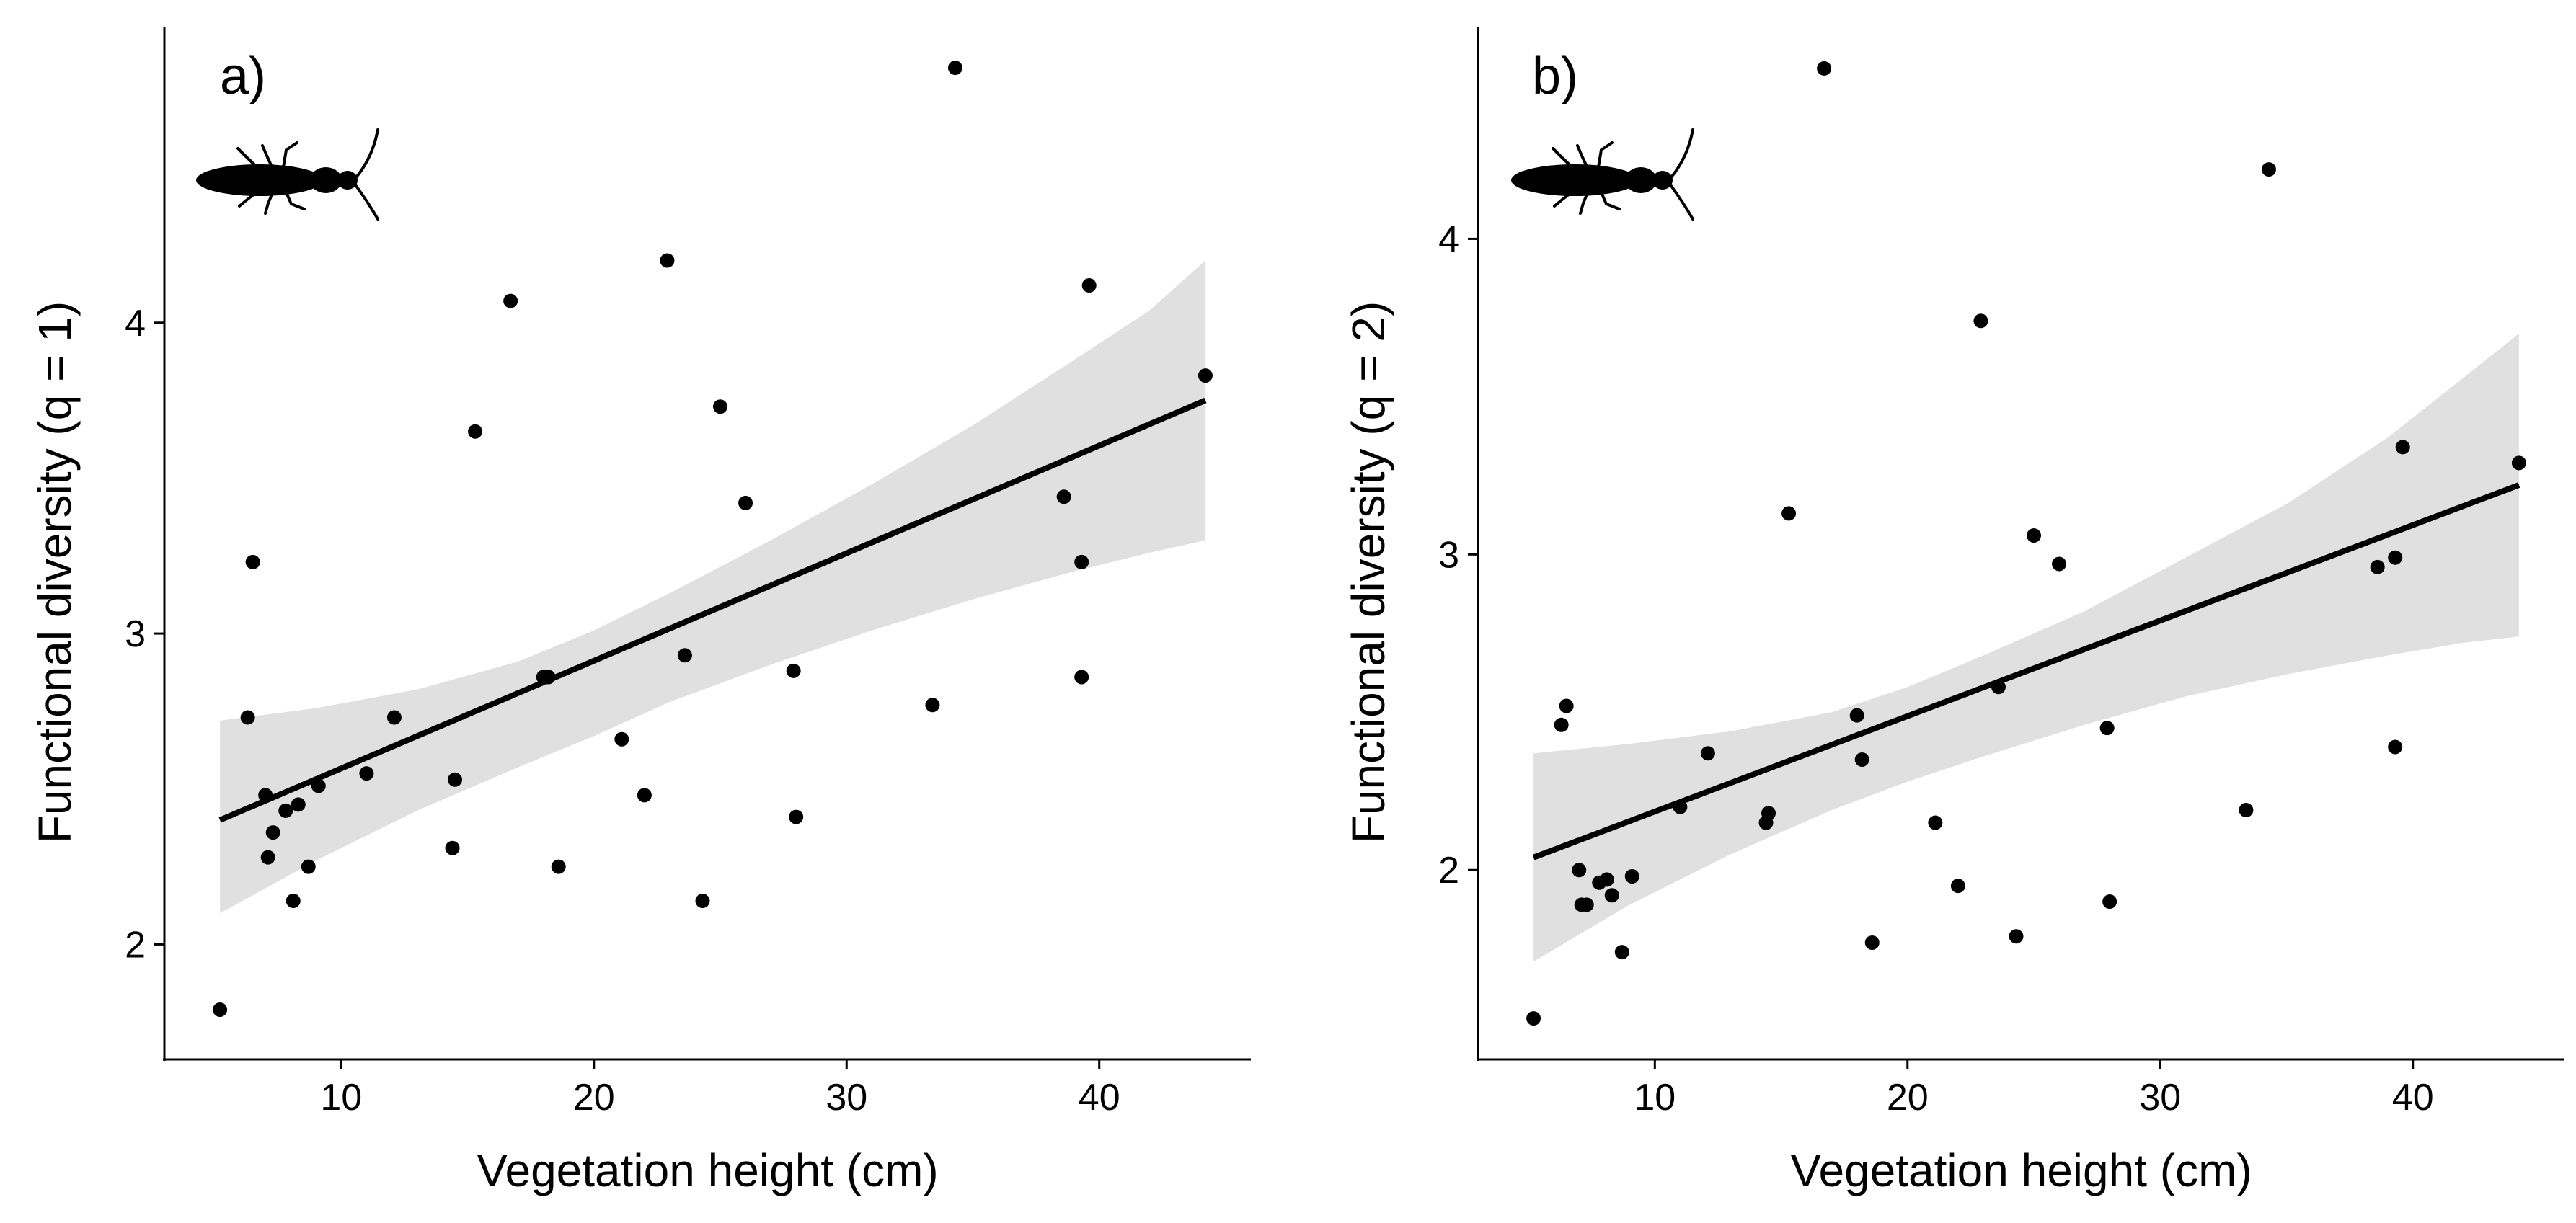 Image resolution: width=2576 pixels, height=1223 pixels. I want to click on panel-a-x-tick-label: 40, so click(1099, 1098).